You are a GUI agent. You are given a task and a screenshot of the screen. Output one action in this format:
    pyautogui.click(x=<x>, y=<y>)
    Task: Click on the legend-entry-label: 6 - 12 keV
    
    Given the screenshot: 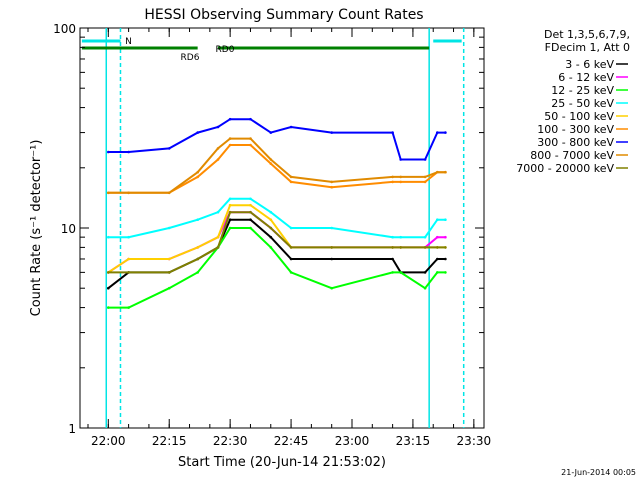 What is the action you would take?
    pyautogui.click(x=586, y=77)
    